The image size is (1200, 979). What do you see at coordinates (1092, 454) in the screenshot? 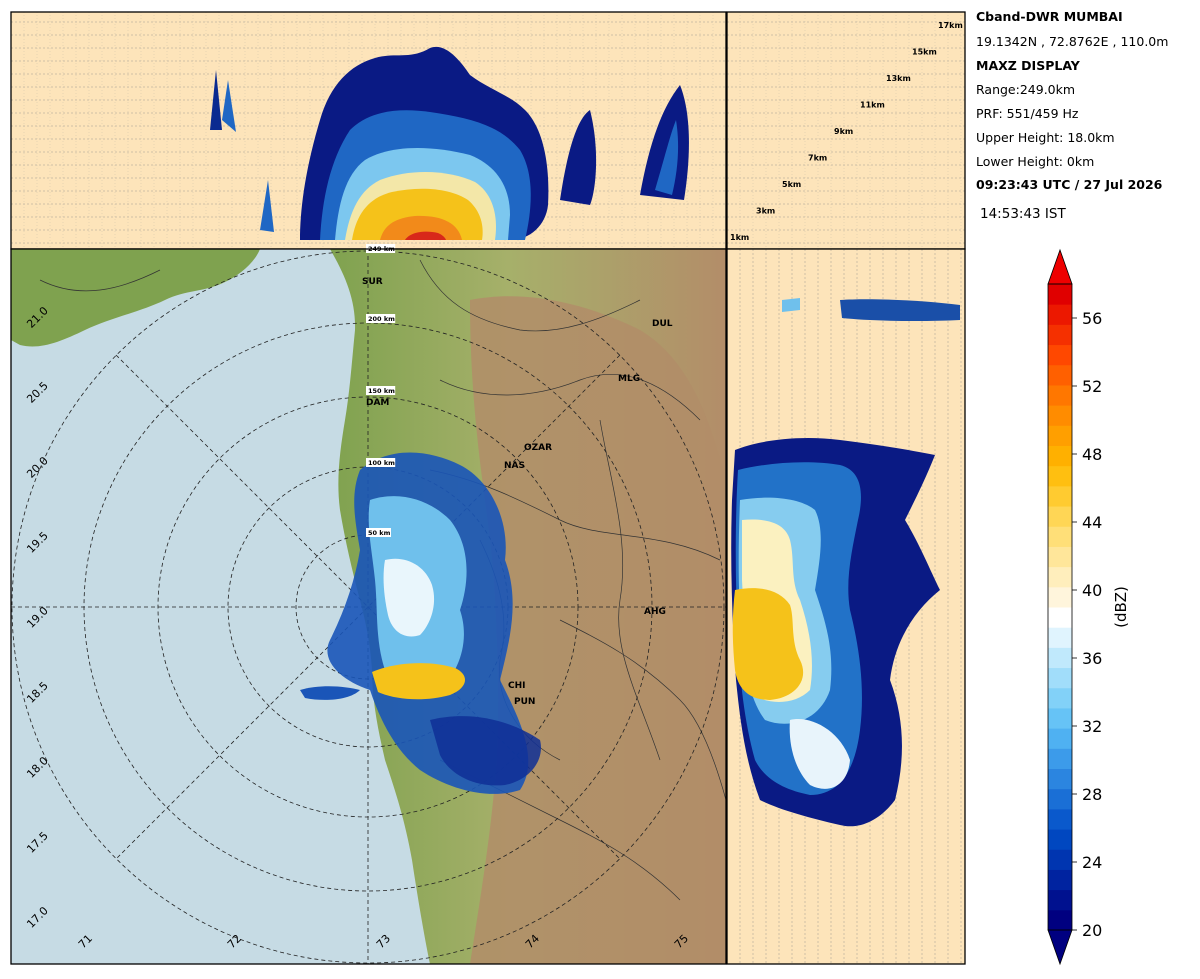
I see `colorbar-tick-label: 48` at bounding box center [1092, 454].